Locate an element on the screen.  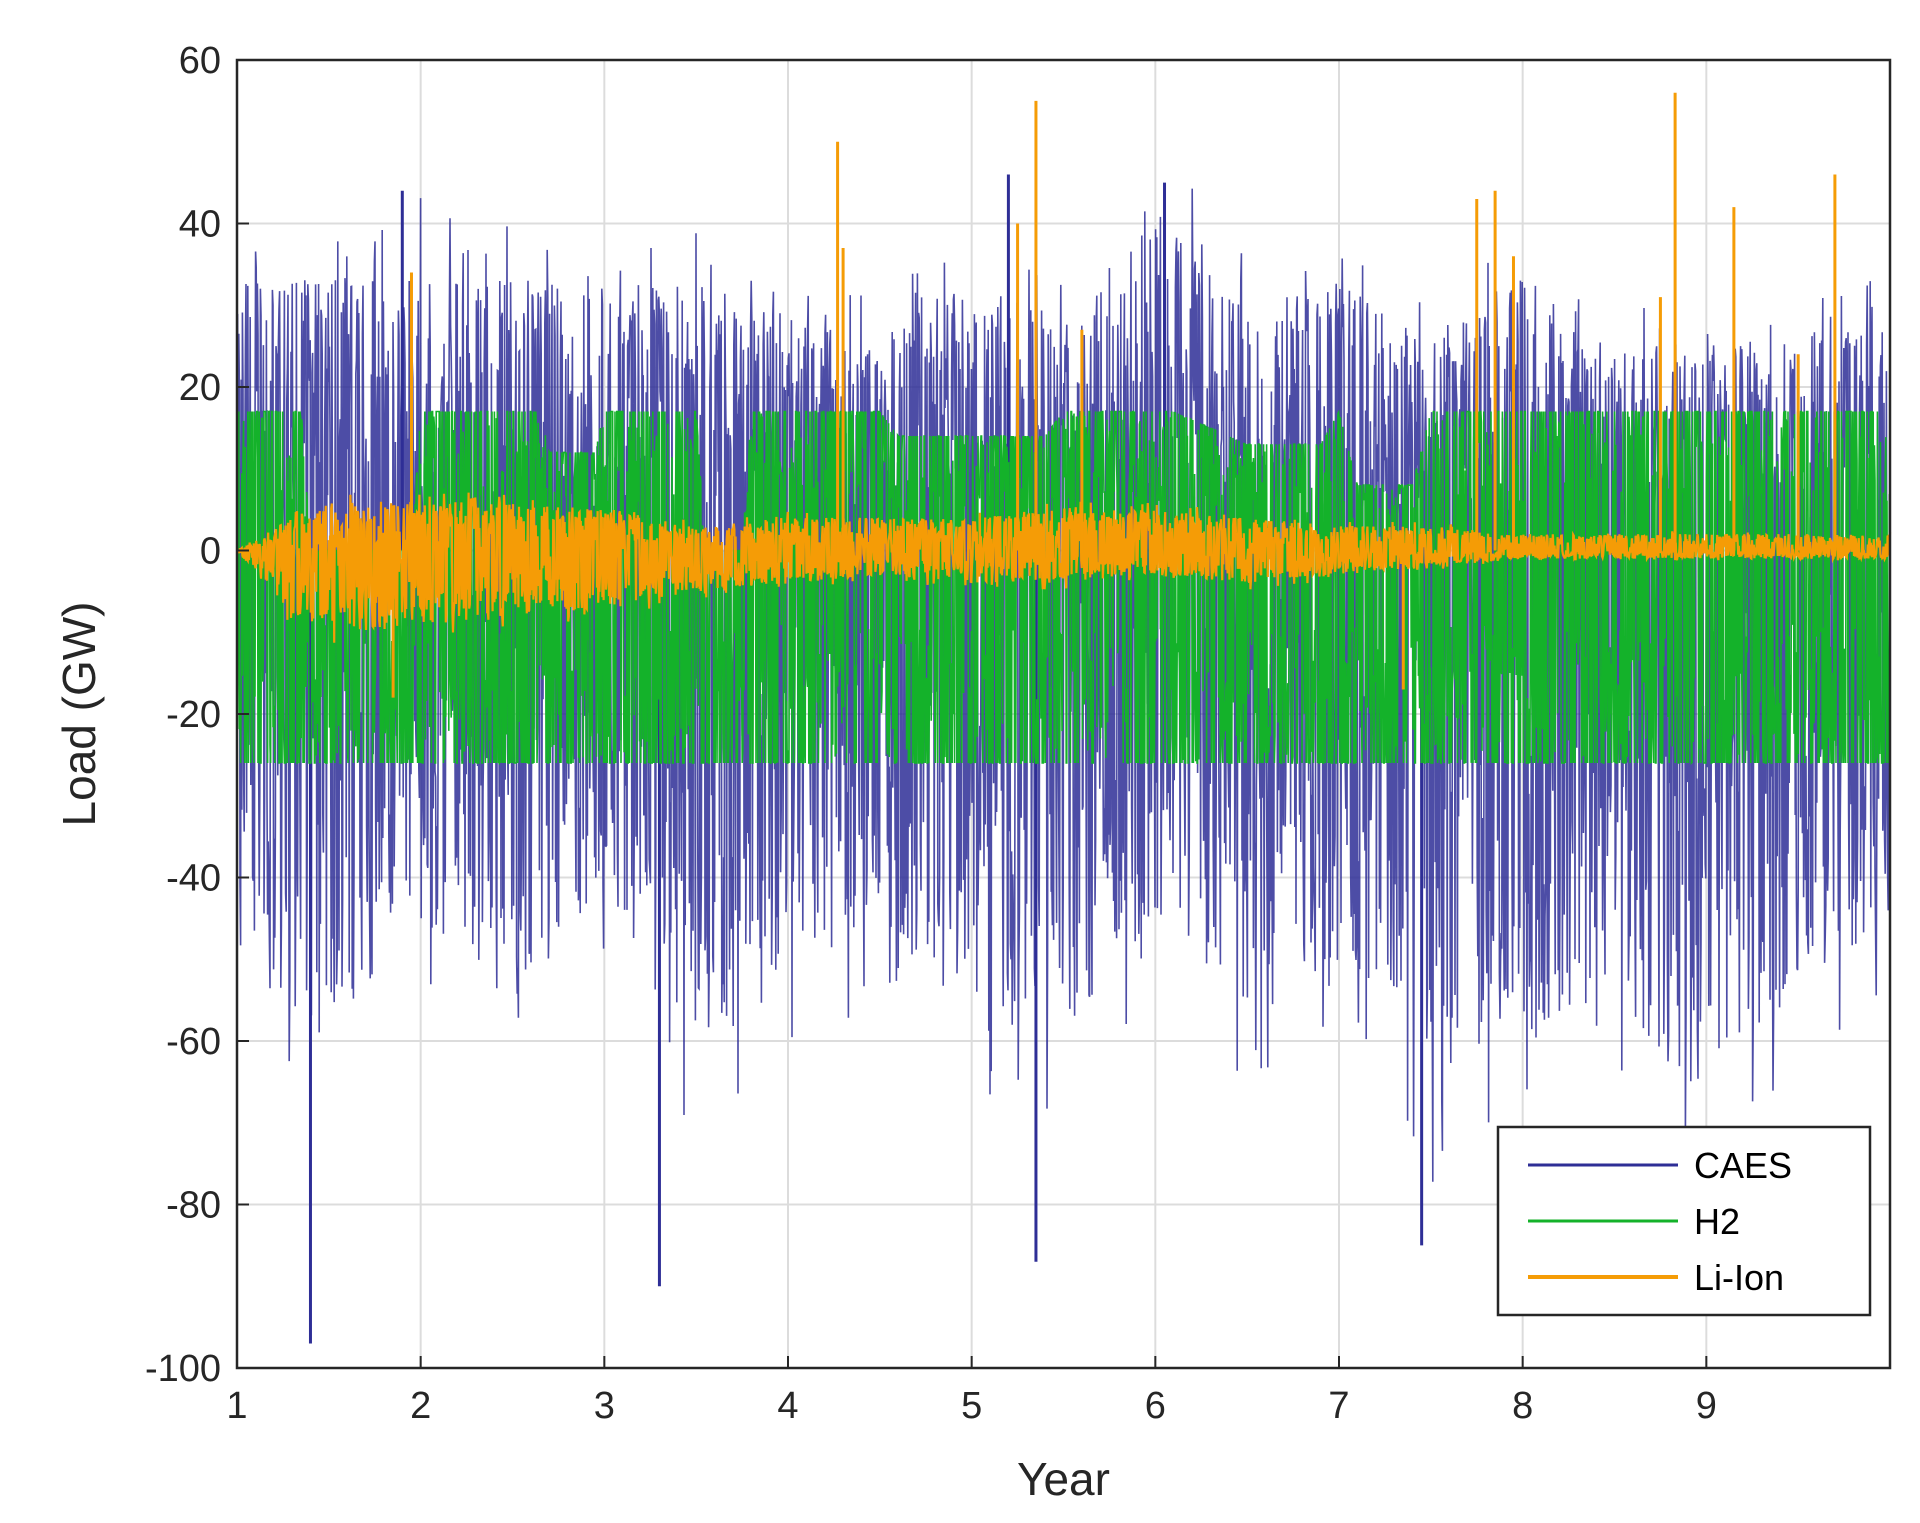
x-tick-label: 2 is located at coordinates (420, 1406).